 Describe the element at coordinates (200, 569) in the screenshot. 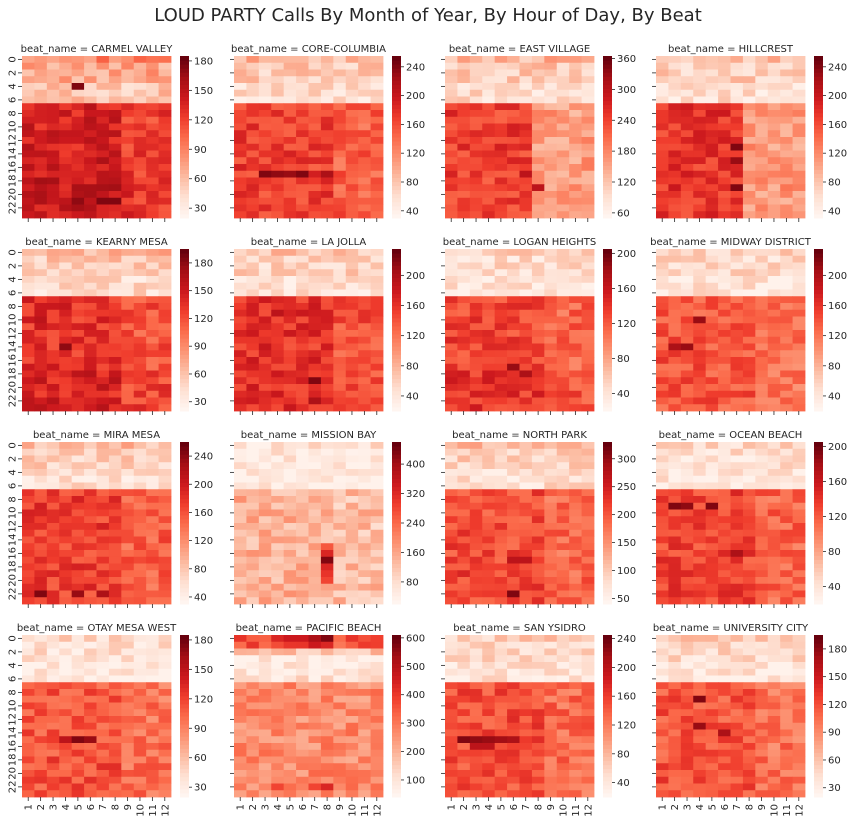

I see `colorbar-tick-label: 80` at that location.